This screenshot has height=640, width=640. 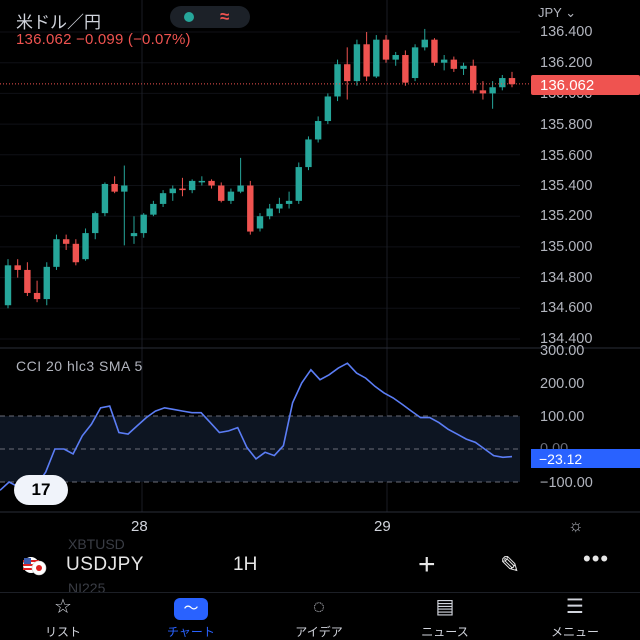 What do you see at coordinates (189, 17) in the screenshot?
I see `market-open-dot-icon` at bounding box center [189, 17].